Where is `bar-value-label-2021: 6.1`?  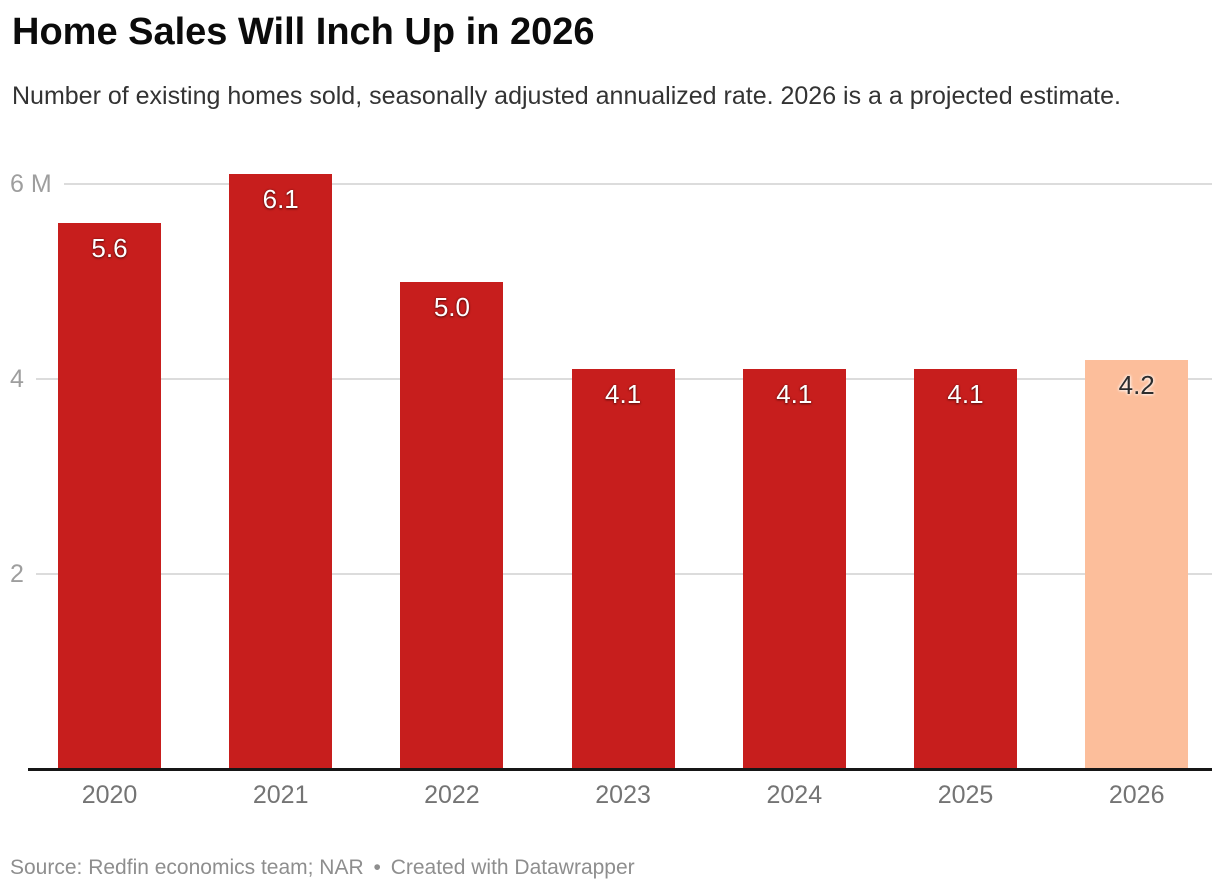
bar-value-label-2021: 6.1 is located at coordinates (280, 199).